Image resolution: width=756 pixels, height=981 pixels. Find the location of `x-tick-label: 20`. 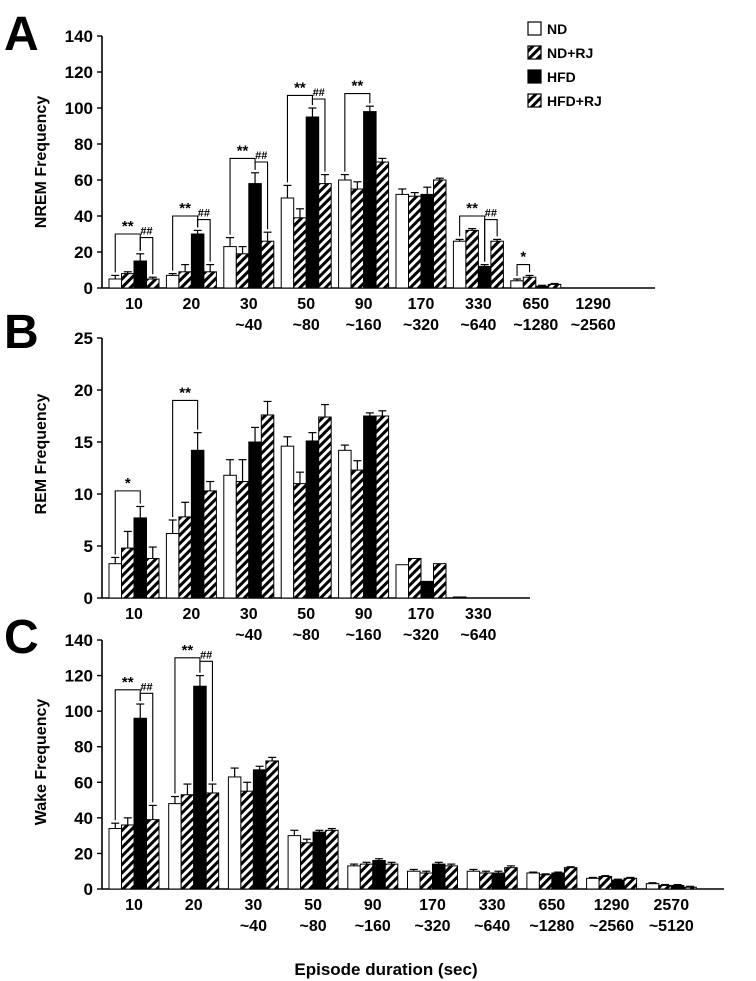

x-tick-label: 20 is located at coordinates (194, 905).